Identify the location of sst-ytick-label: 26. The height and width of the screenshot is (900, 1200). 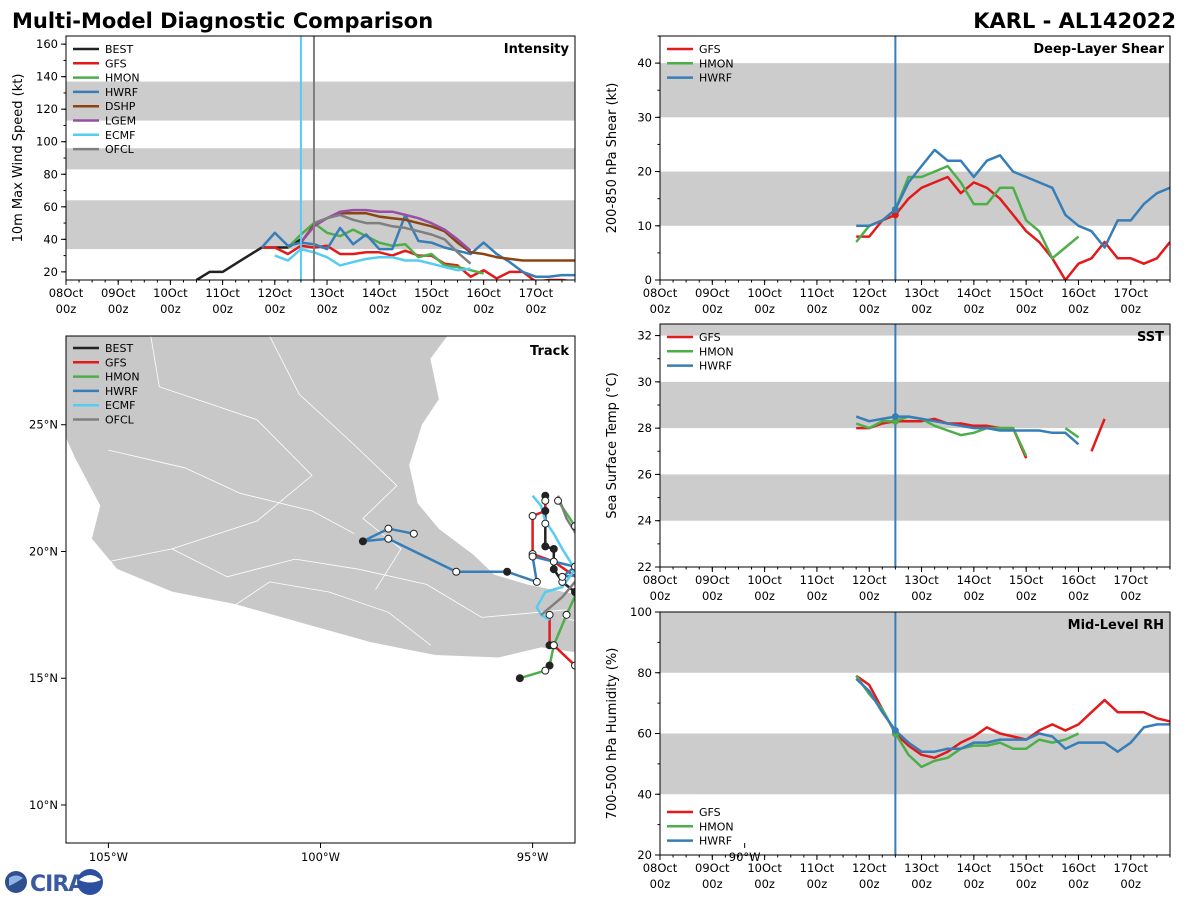
(644, 474).